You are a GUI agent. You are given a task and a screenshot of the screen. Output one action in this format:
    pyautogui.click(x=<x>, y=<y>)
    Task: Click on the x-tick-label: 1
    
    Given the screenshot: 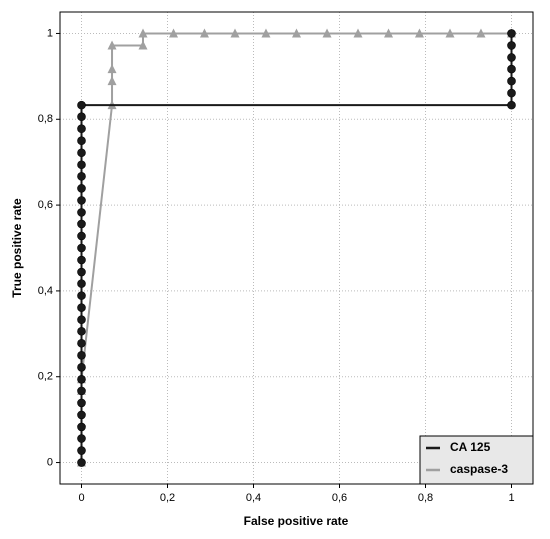 What is the action you would take?
    pyautogui.click(x=511, y=498)
    